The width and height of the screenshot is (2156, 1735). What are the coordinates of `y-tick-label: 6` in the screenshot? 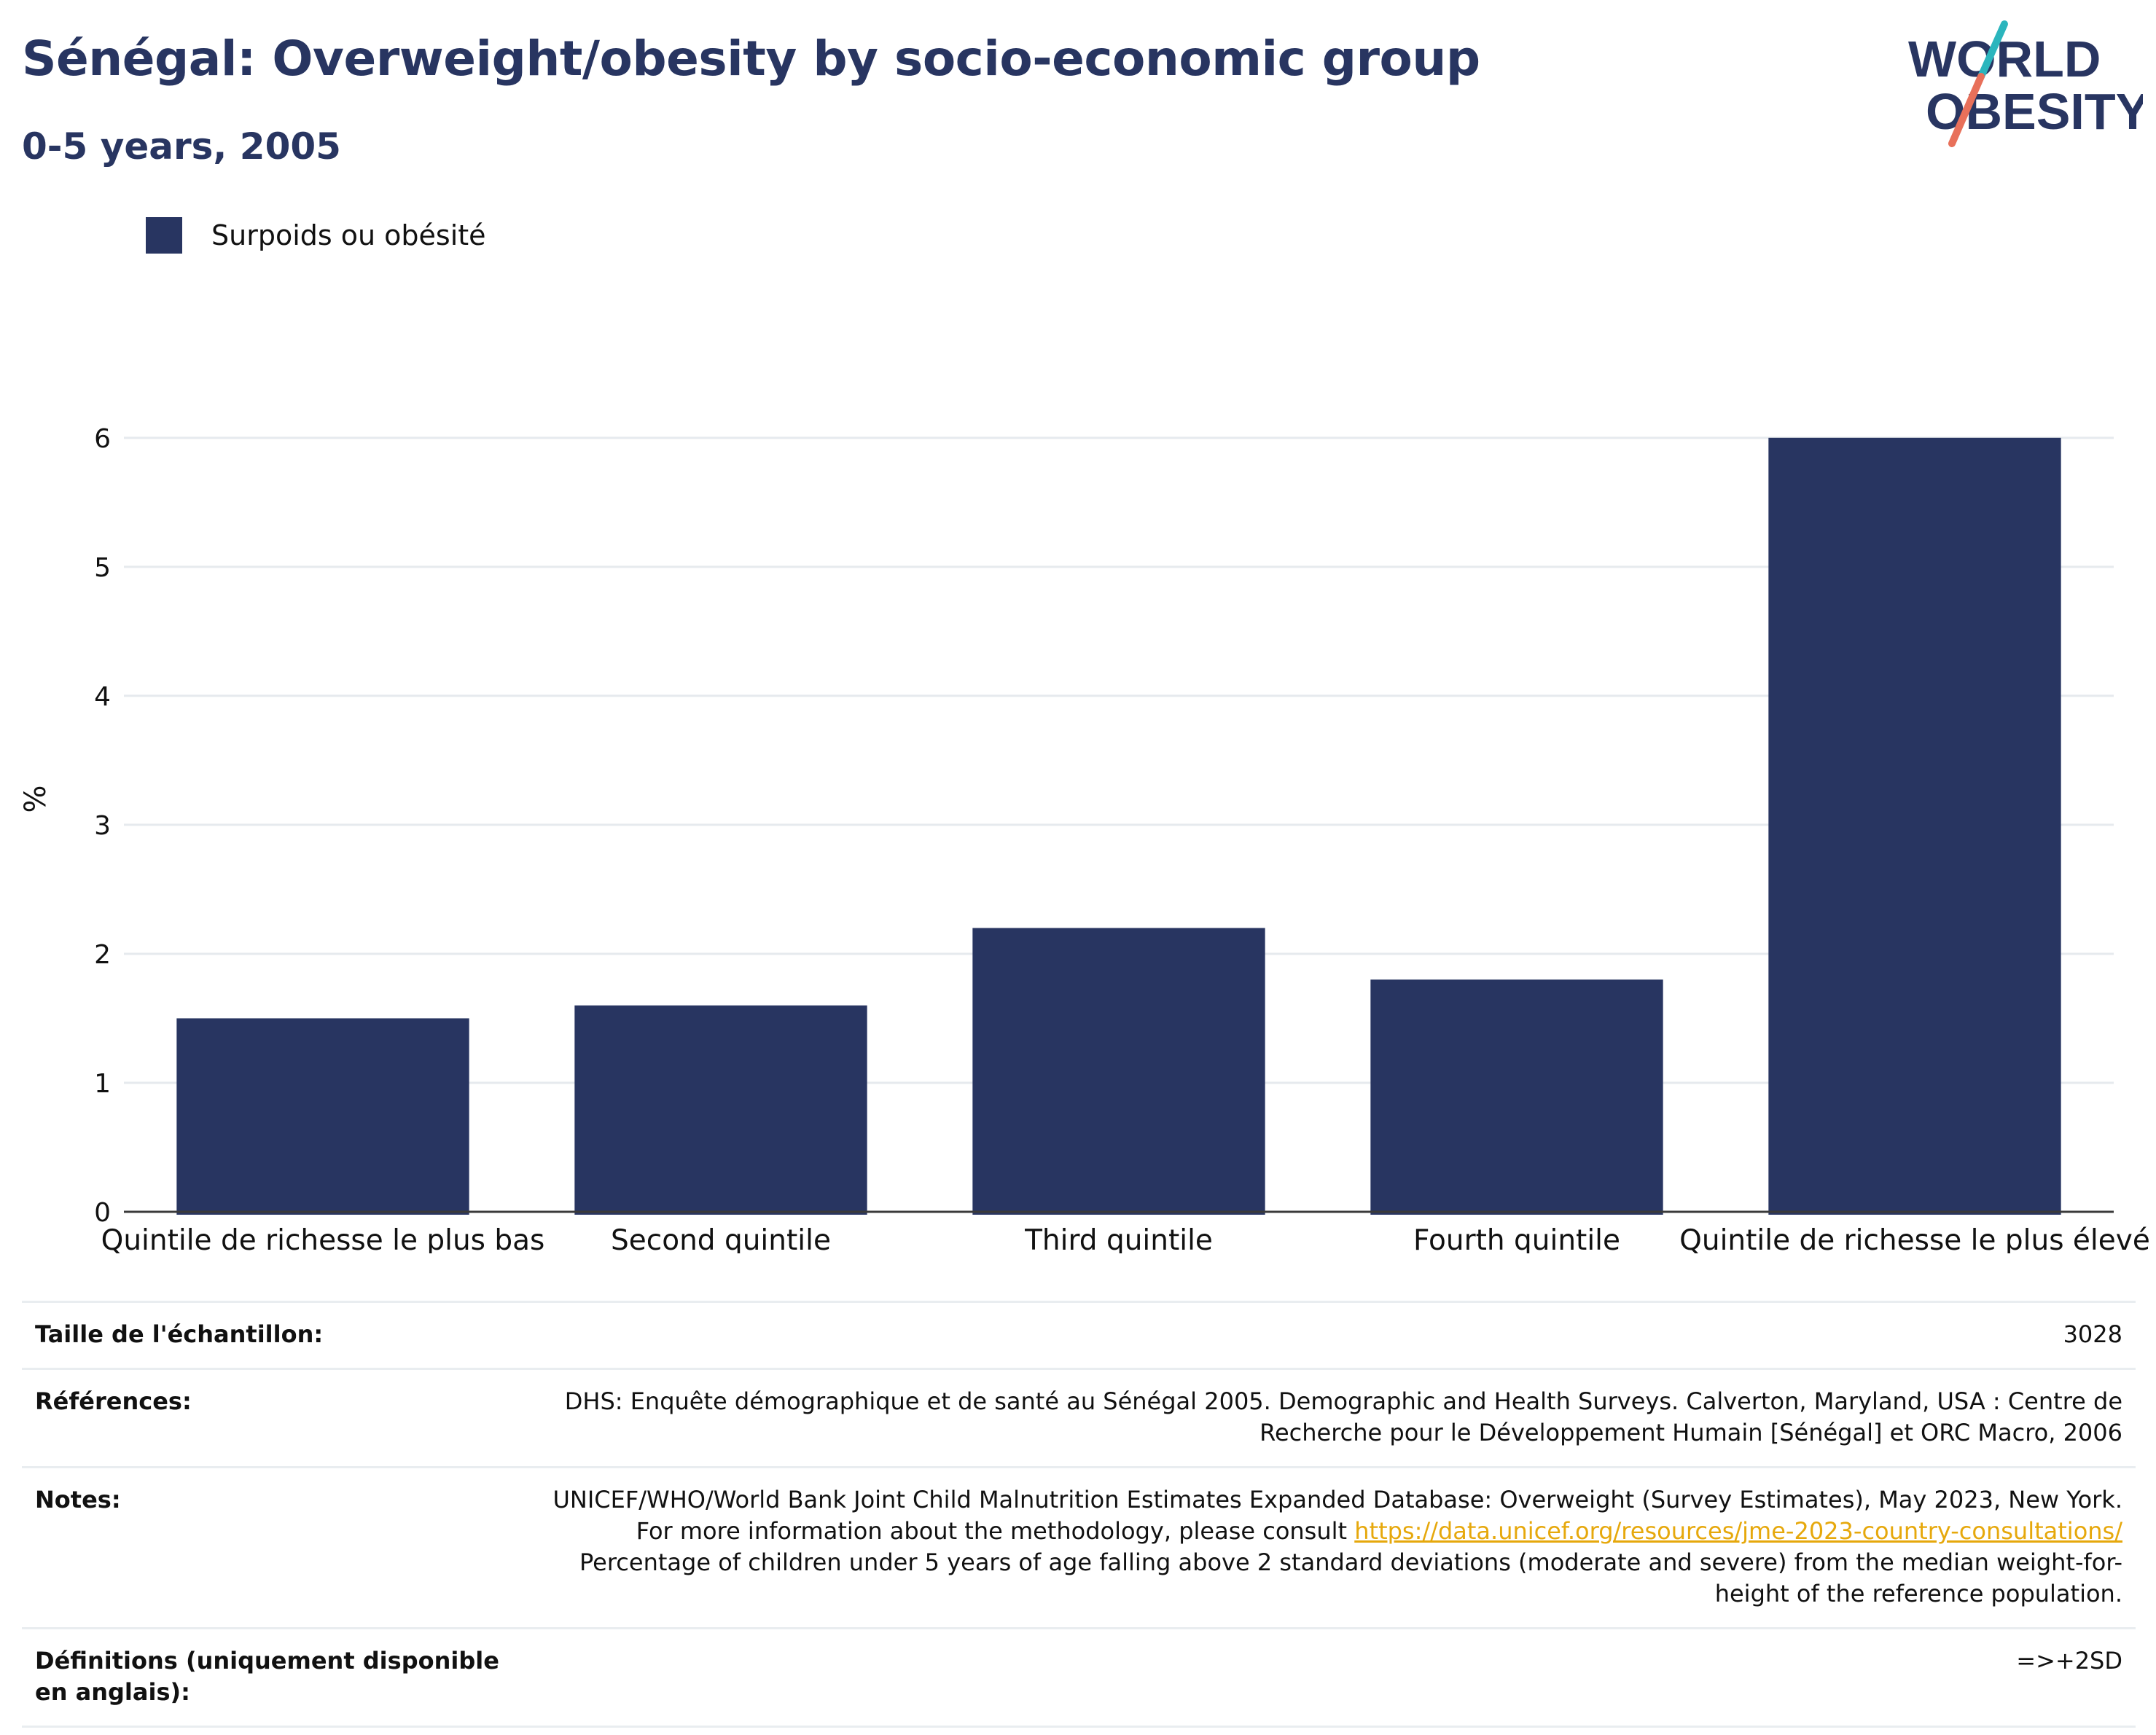 It's located at (102, 439).